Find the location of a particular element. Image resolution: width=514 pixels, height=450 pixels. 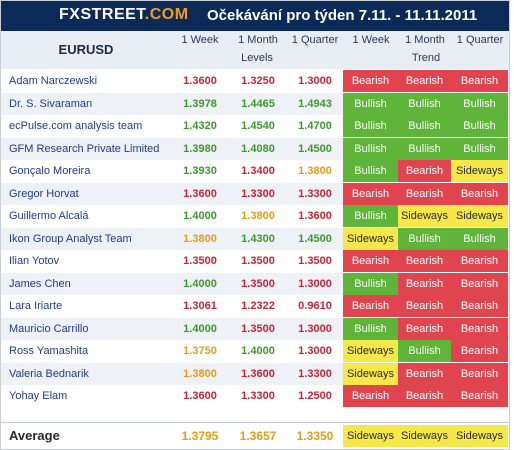

analyst-name: Adam Narczewski is located at coordinates (53, 81).